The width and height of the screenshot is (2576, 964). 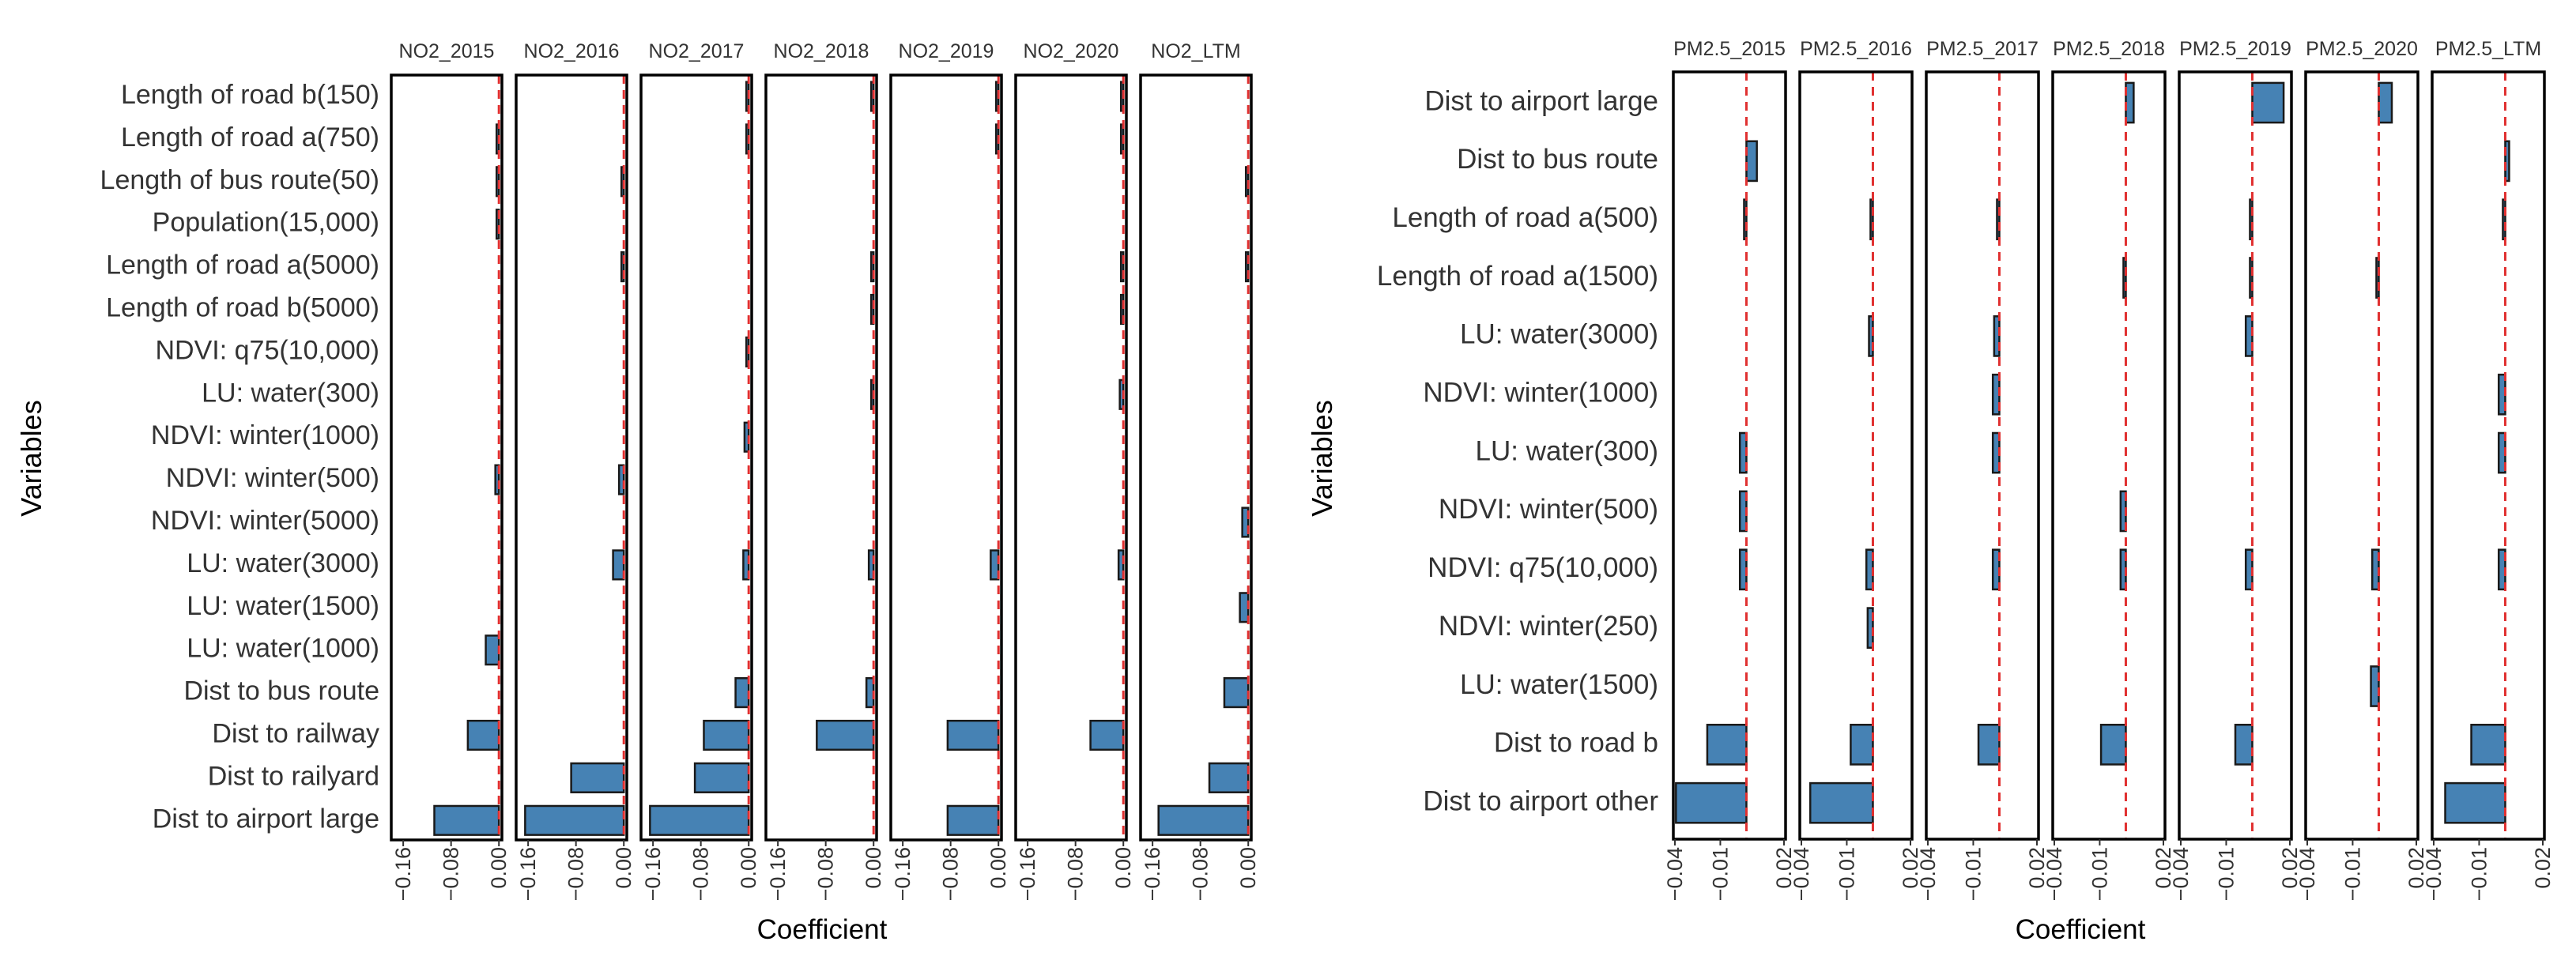 I want to click on facet-panel: NO2_2020 −0.16 −0.08 0.00, so click(x=1074, y=470).